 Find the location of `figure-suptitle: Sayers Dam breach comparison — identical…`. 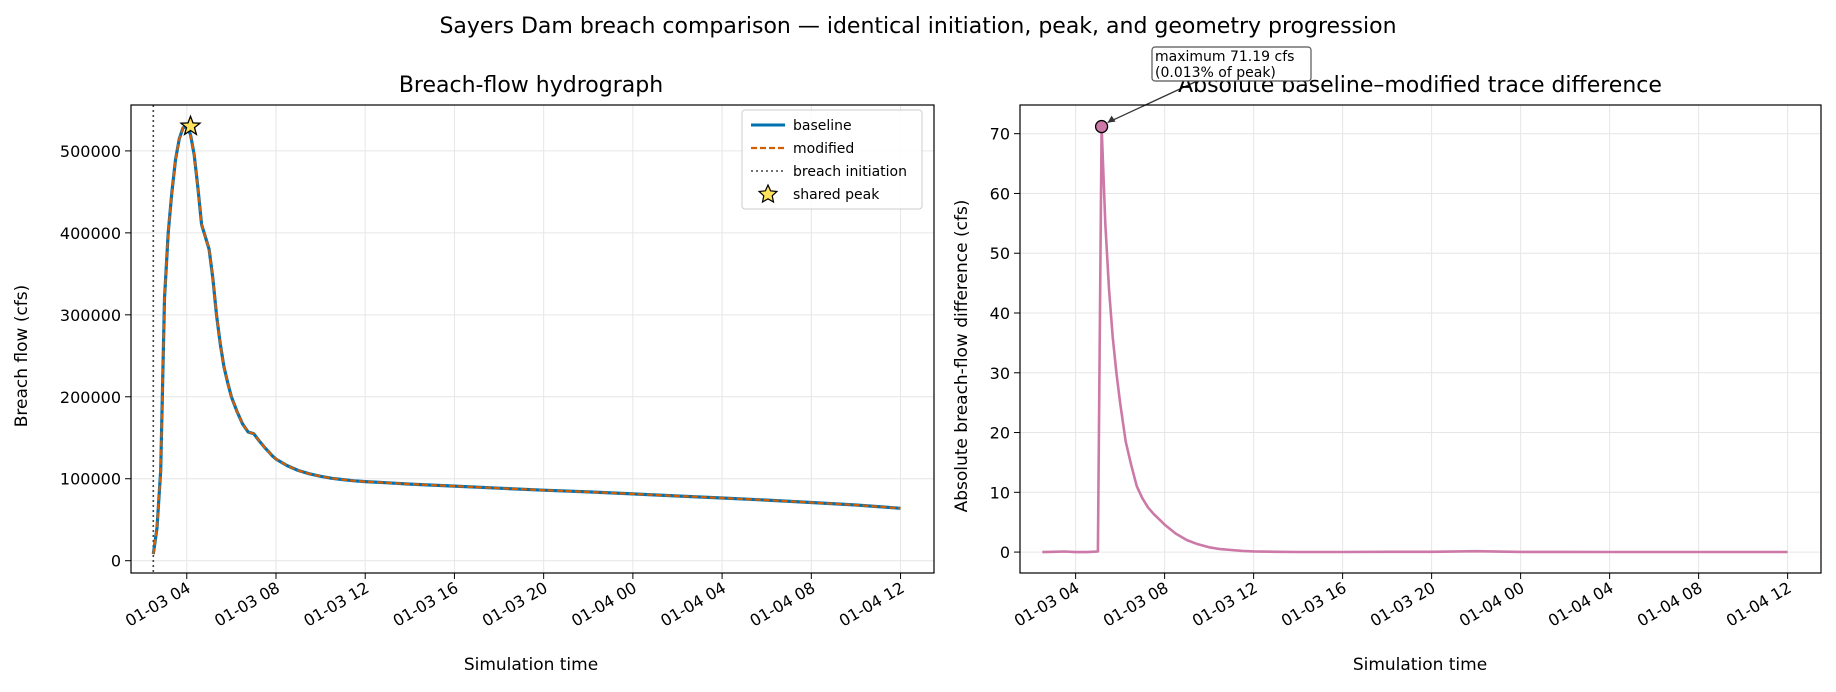

figure-suptitle: Sayers Dam breach comparison — identical… is located at coordinates (917, 26).